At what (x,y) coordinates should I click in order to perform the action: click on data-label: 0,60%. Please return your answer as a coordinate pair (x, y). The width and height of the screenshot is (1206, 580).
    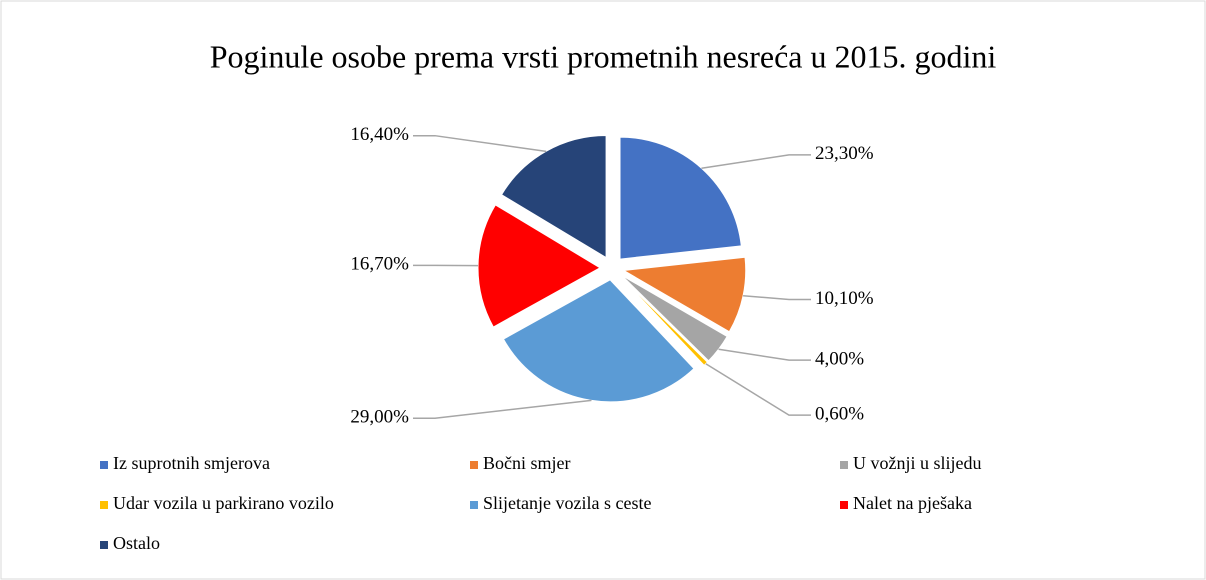
    Looking at the image, I should click on (839, 413).